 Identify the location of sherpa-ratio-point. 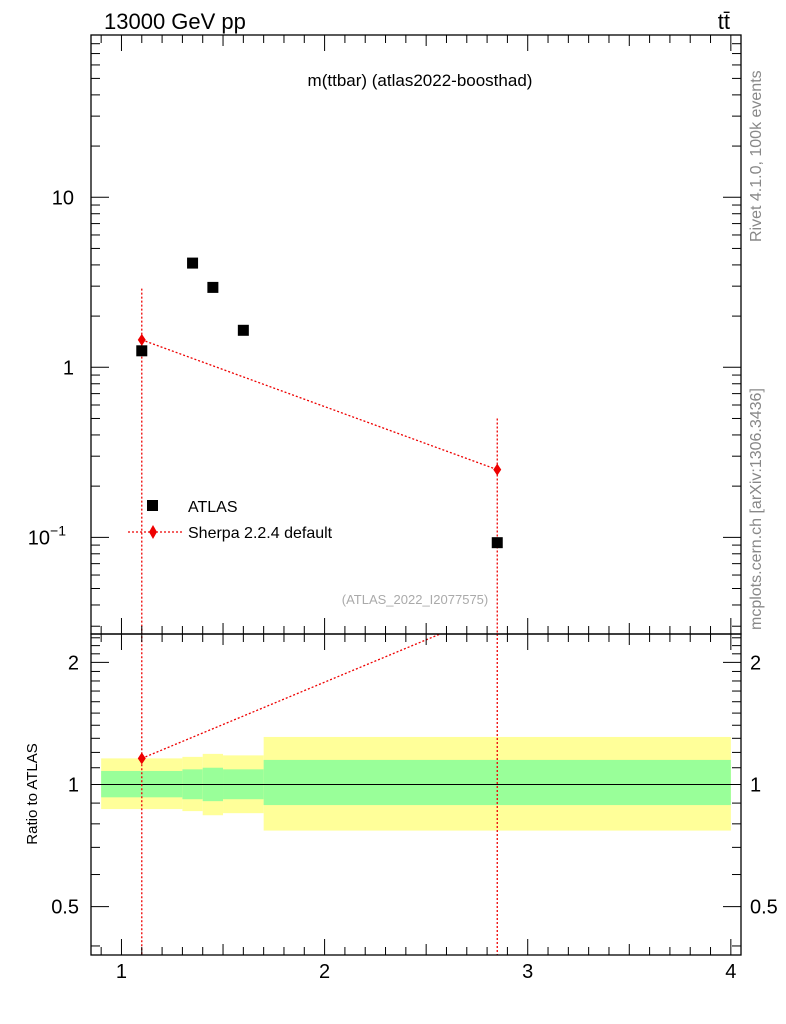
(141, 758).